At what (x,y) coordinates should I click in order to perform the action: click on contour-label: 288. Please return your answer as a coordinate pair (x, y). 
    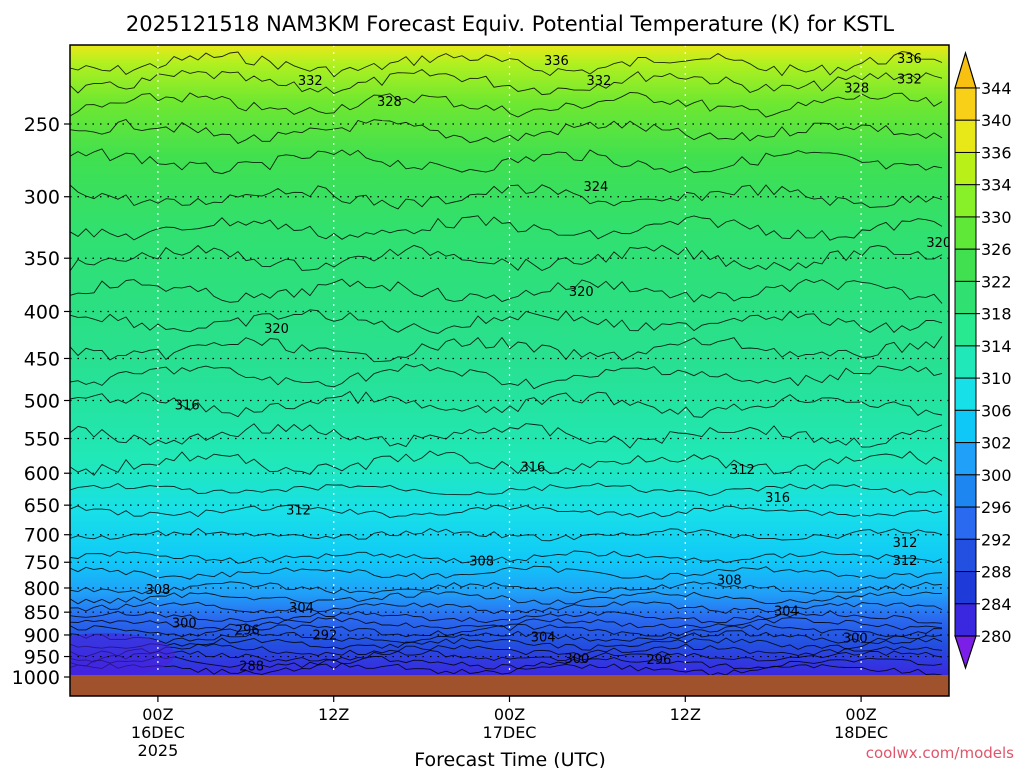
    Looking at the image, I should click on (251, 666).